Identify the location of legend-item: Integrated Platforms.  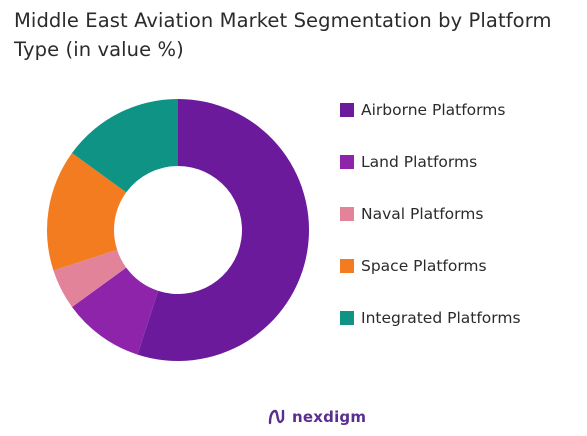
(455, 318).